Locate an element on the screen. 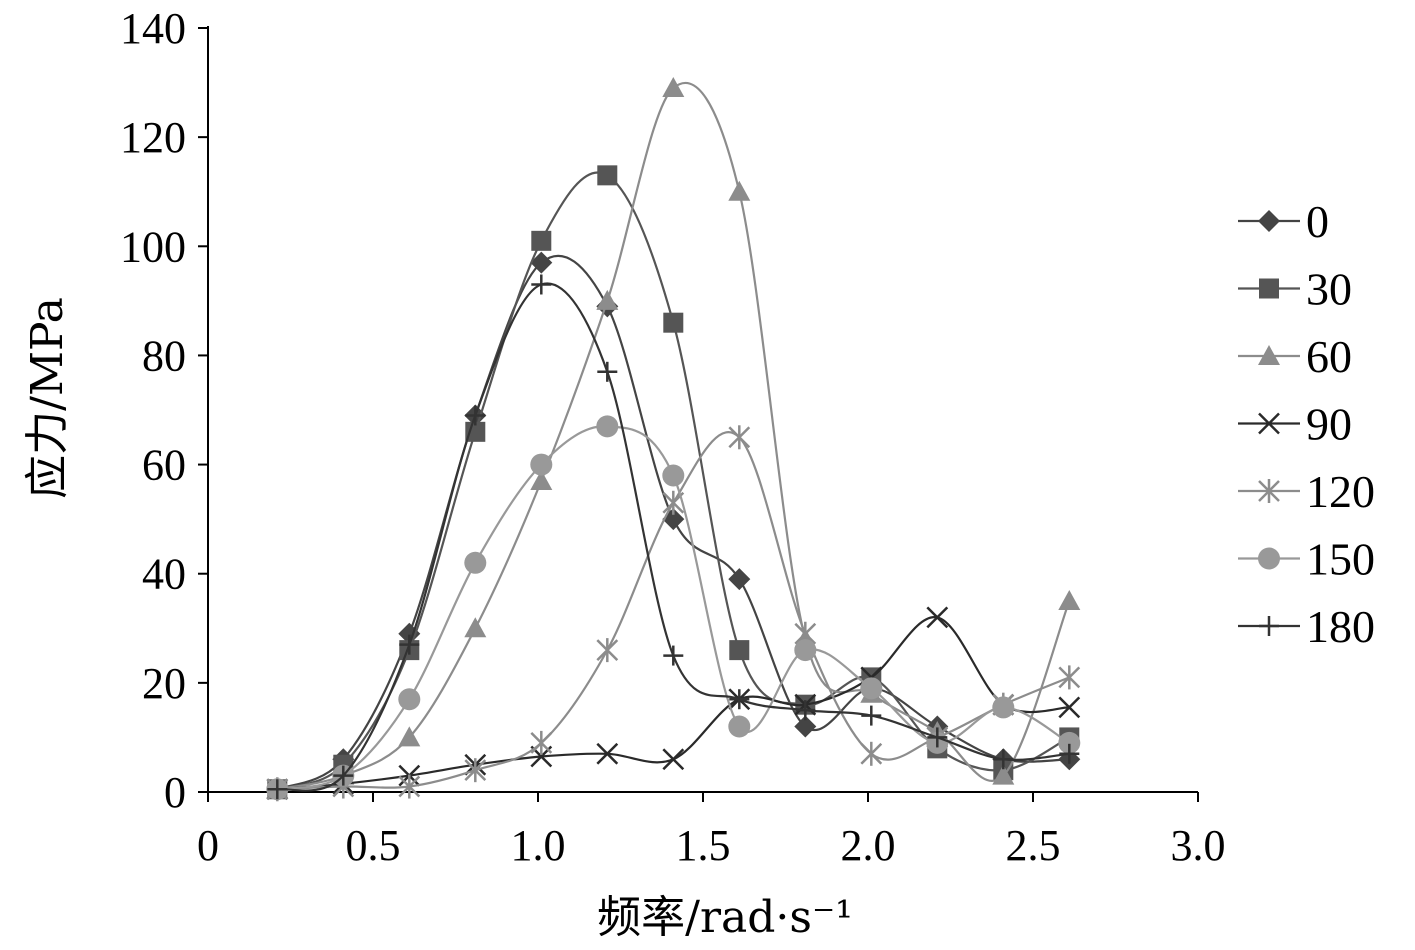 Image resolution: width=1415 pixels, height=950 pixels. legend-item-180: 180 is located at coordinates (1306, 626).